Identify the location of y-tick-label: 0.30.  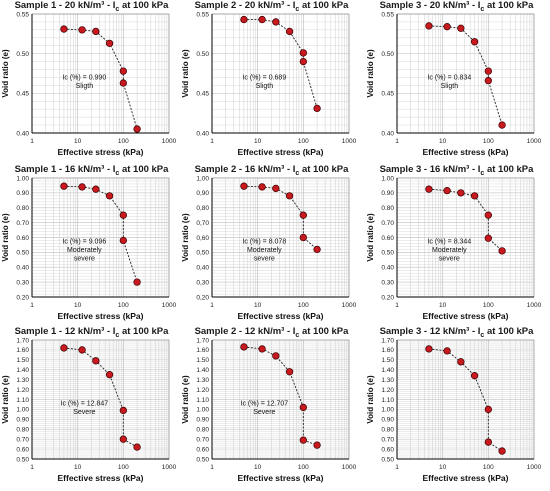
(22, 282).